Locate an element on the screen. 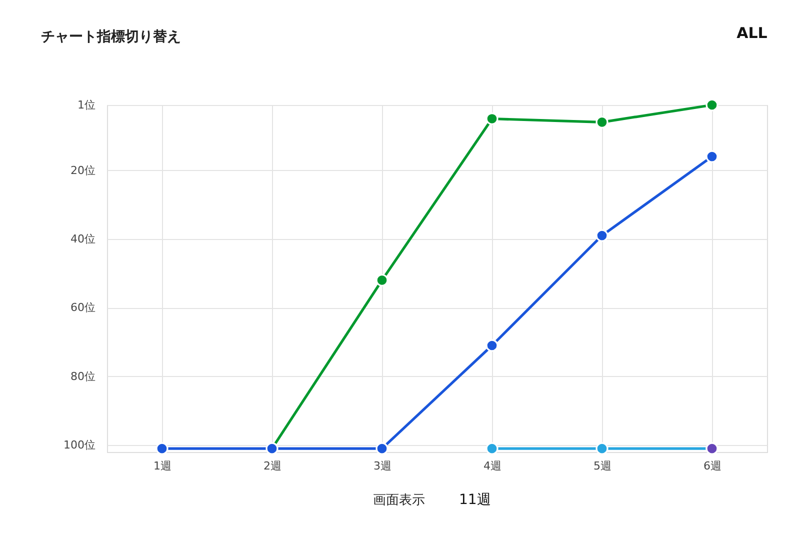 The height and width of the screenshot is (542, 800). y-tick-label: 60位 is located at coordinates (83, 307).